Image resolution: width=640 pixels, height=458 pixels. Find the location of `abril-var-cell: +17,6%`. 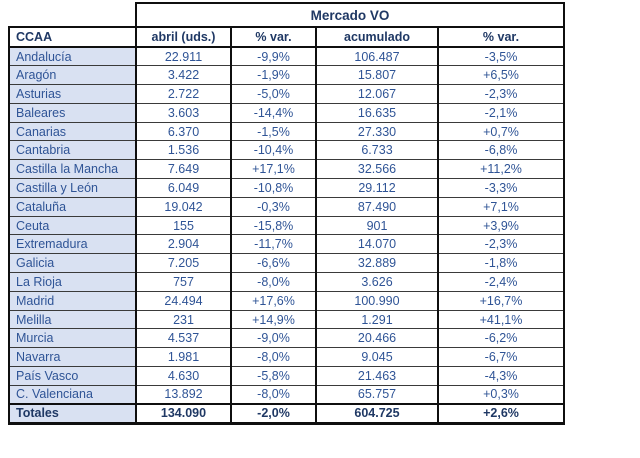

abril-var-cell: +17,6% is located at coordinates (273, 300).